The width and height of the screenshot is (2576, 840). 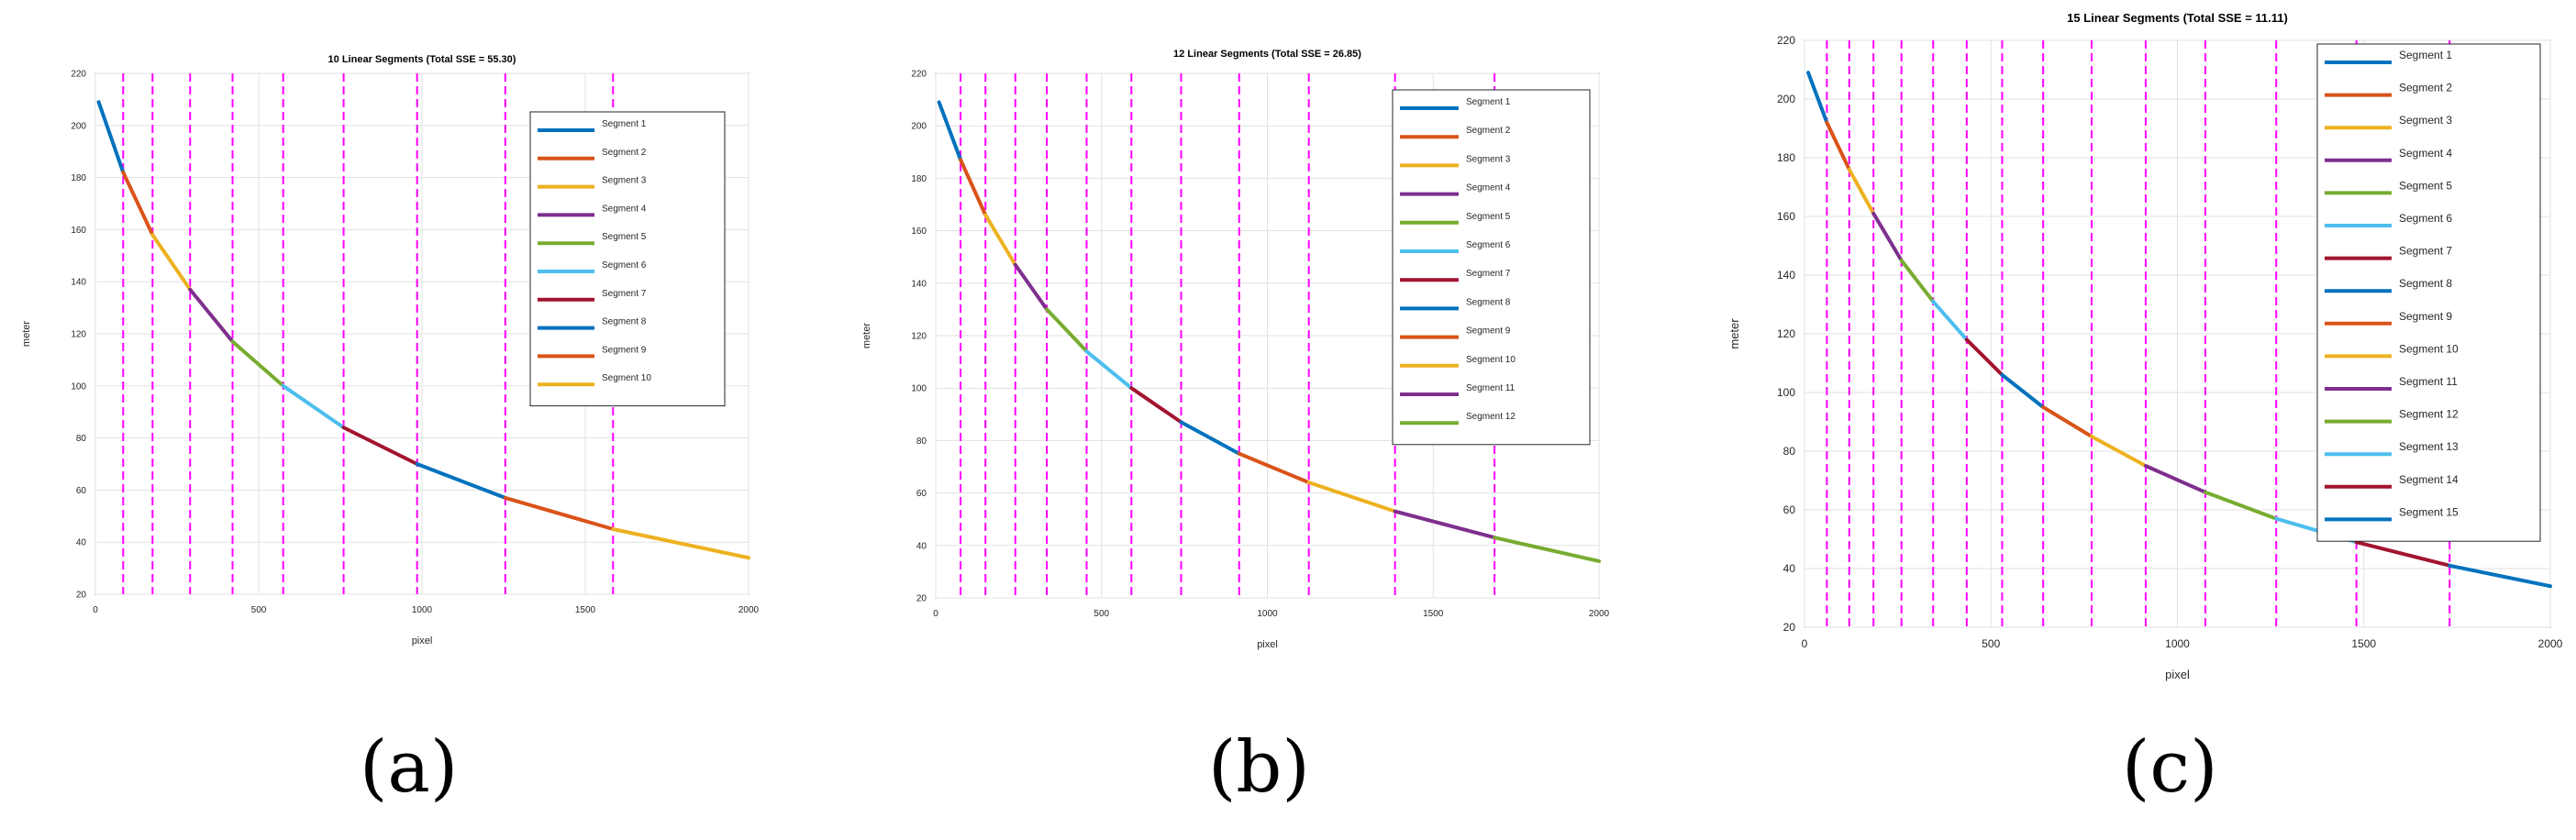 I want to click on chart-1-y-tick-label: 60, so click(x=921, y=494).